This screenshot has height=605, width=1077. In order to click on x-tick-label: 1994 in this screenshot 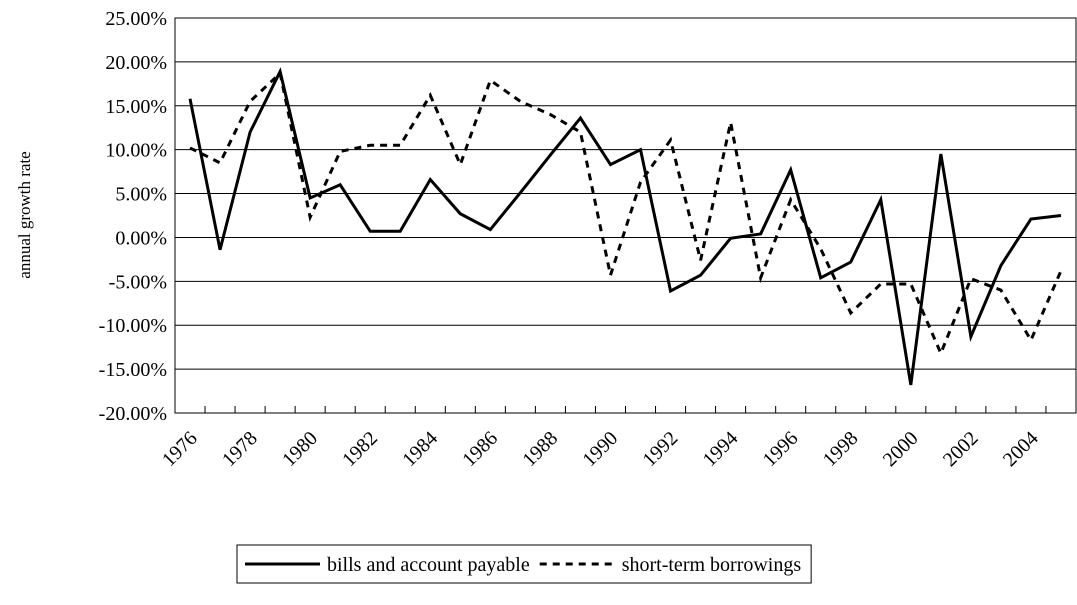, I will do `click(721, 449)`.